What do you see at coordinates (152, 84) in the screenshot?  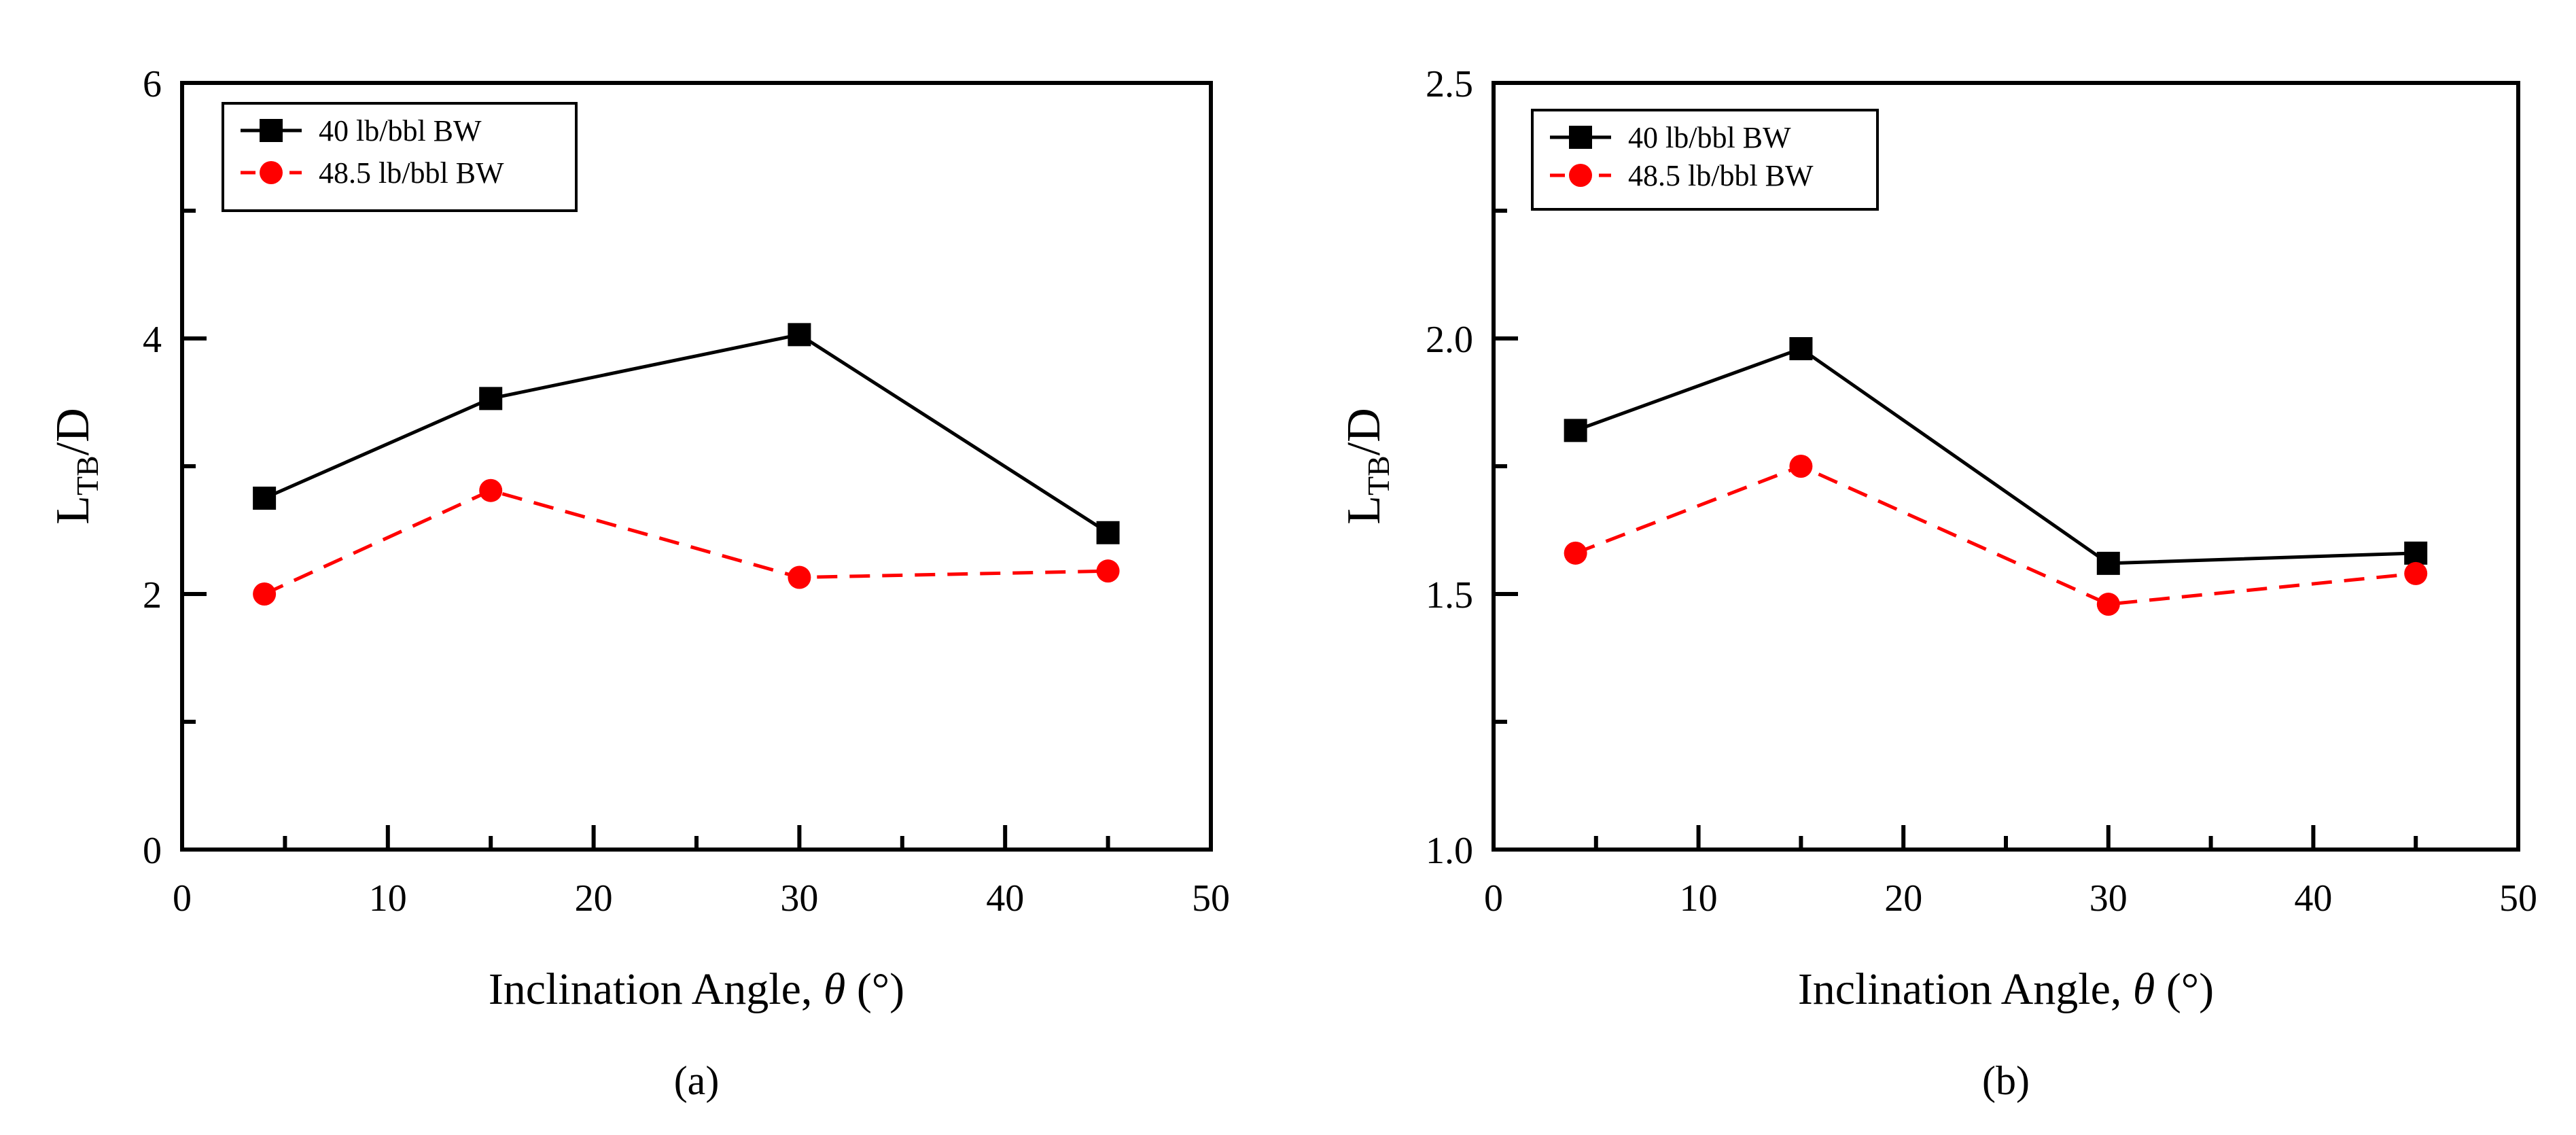 I see `y-tick-label: 6` at bounding box center [152, 84].